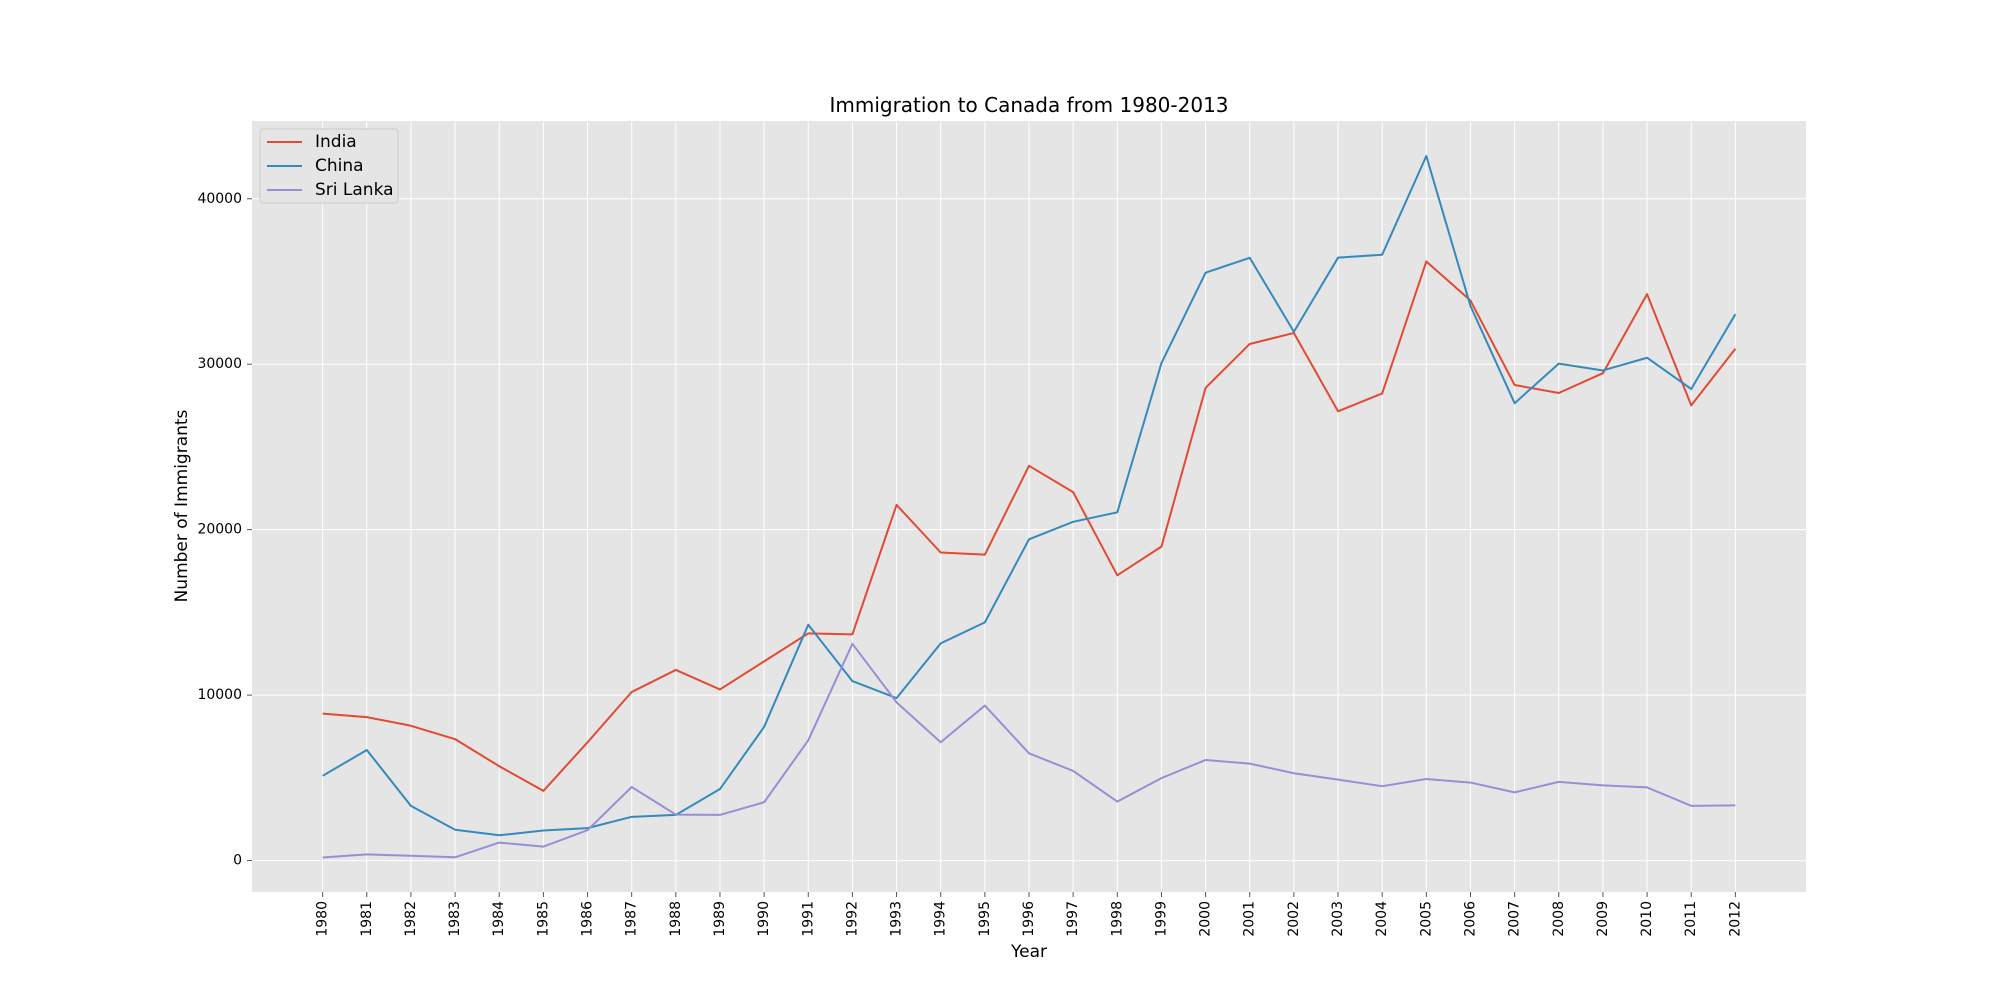  What do you see at coordinates (1559, 919) in the screenshot?
I see `x-tick-label: 2008` at bounding box center [1559, 919].